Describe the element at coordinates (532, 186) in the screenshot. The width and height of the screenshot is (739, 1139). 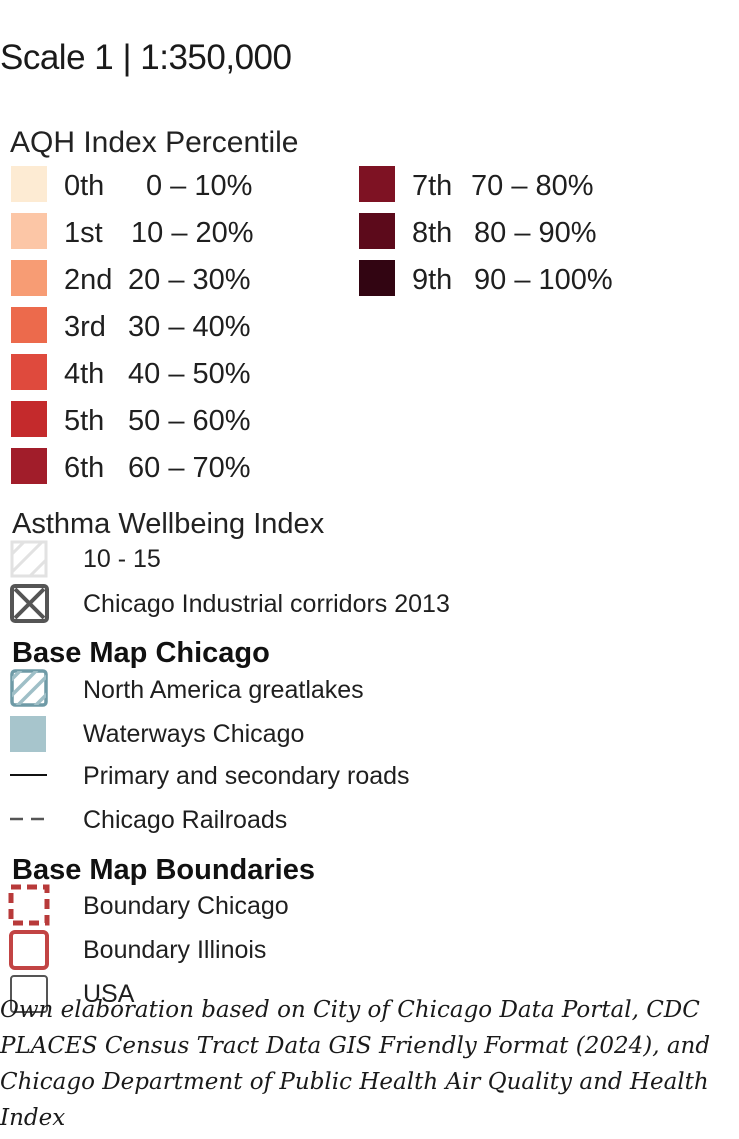
I see `aqh-range: 70 – 80%` at that location.